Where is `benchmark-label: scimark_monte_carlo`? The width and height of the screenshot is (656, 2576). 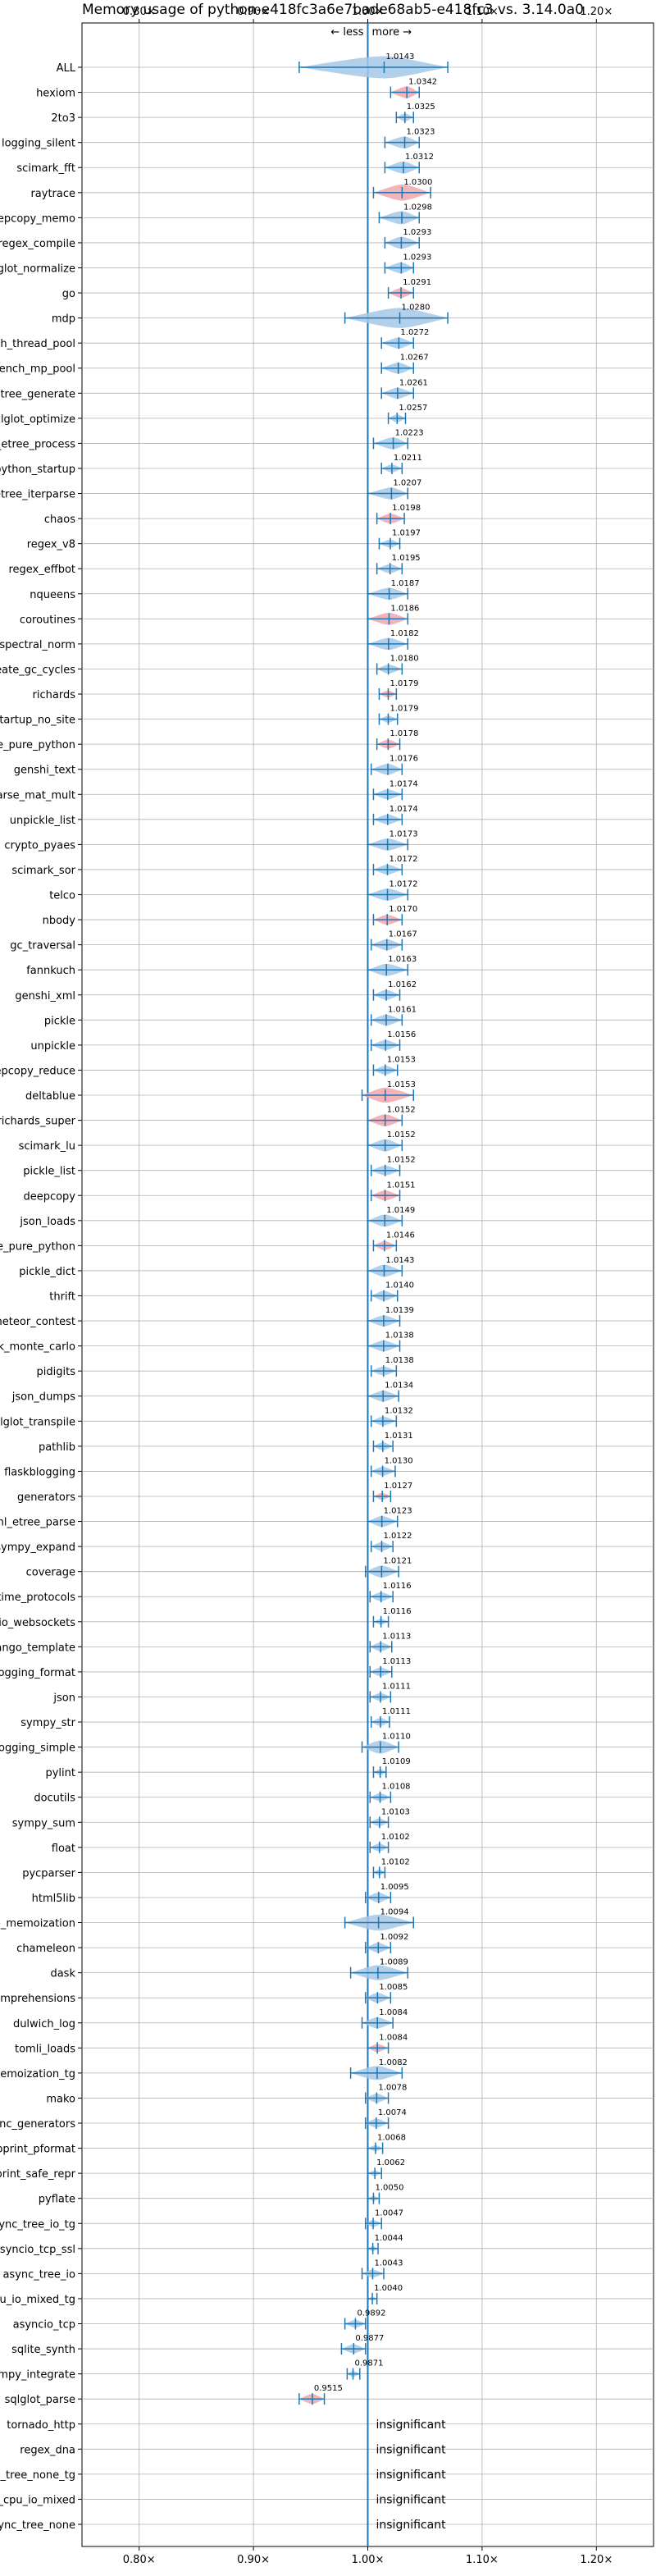
benchmark-label: scimark_monte_carlo is located at coordinates (37, 1347).